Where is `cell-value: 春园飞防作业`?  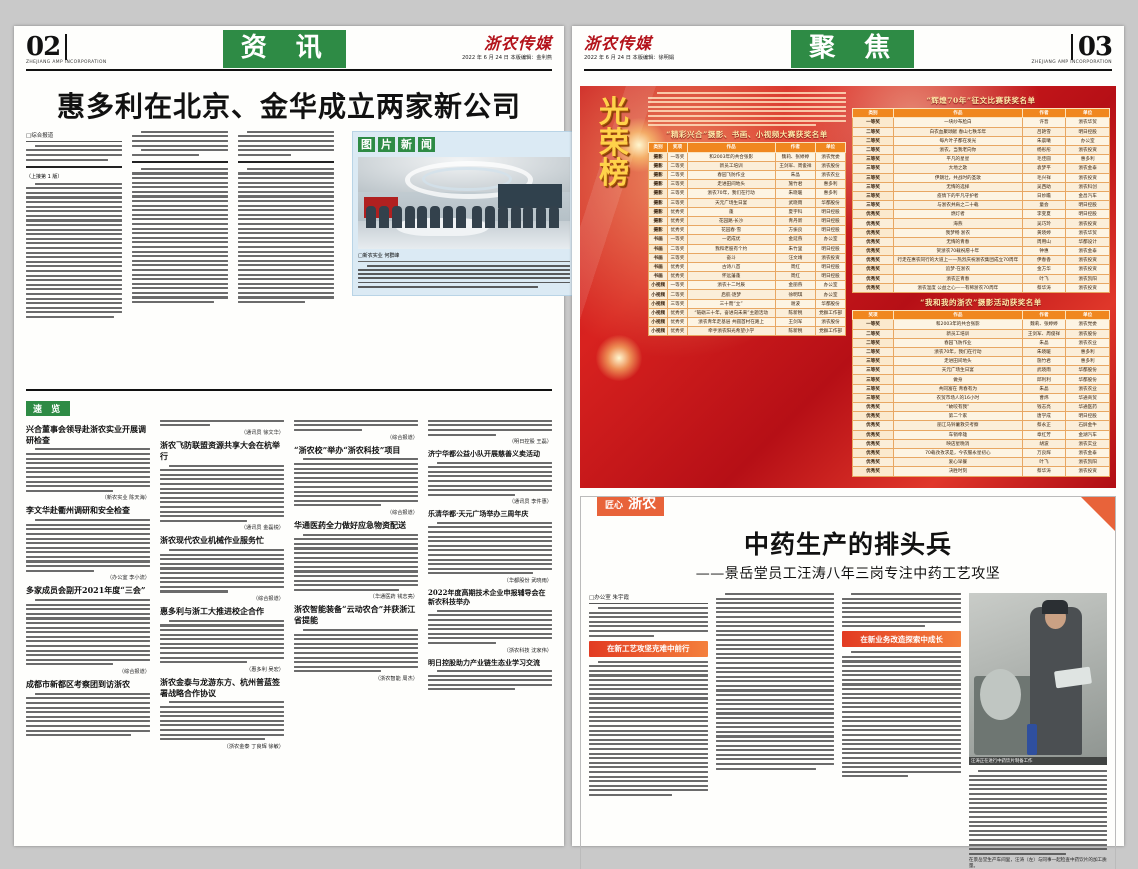 cell-value: 春园飞防作业 is located at coordinates (731, 175).